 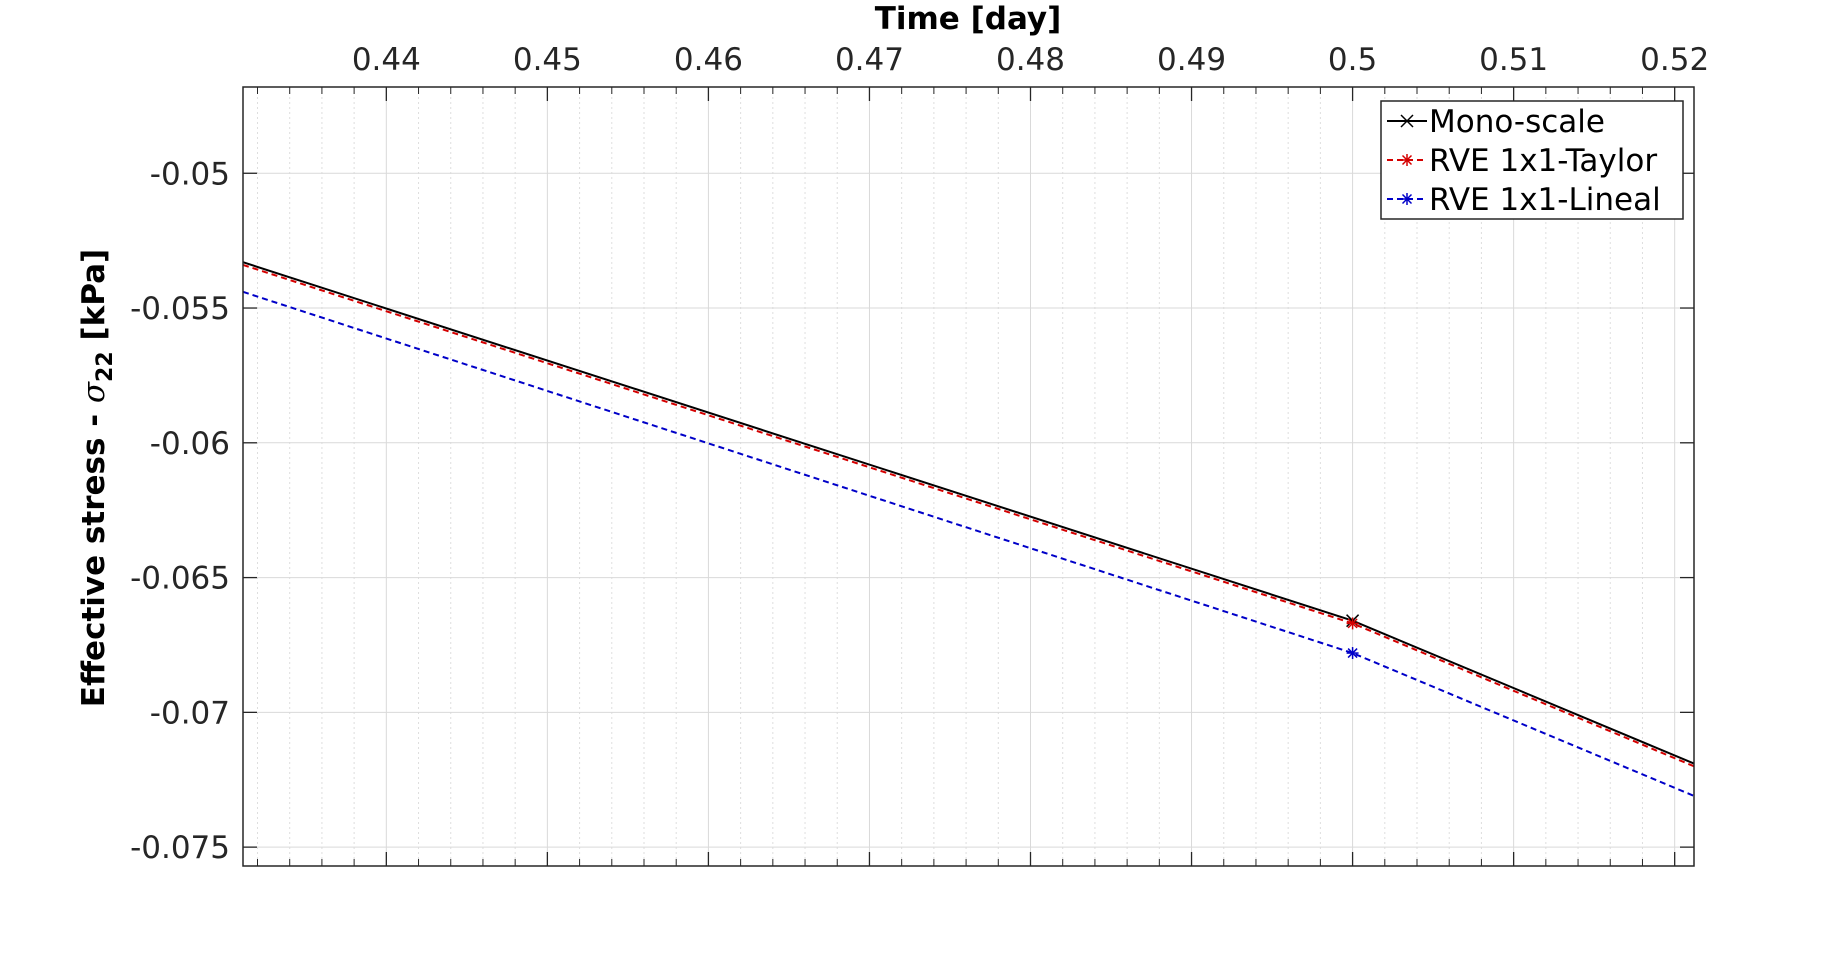 What do you see at coordinates (94, 300) in the screenshot?
I see `y-axis-title-unit: [kPa]` at bounding box center [94, 300].